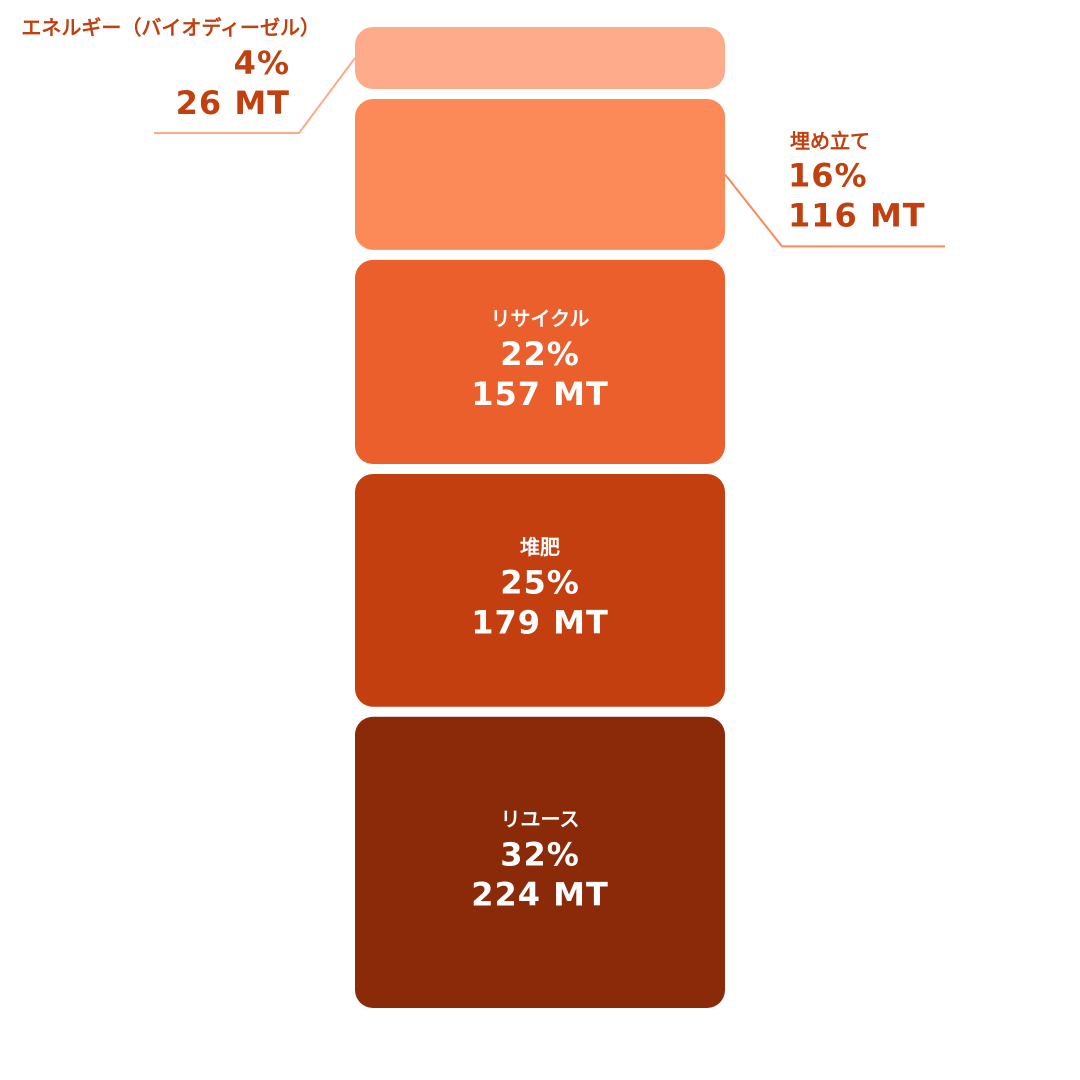  I want to click on segment-name: リサイクル, so click(540, 318).